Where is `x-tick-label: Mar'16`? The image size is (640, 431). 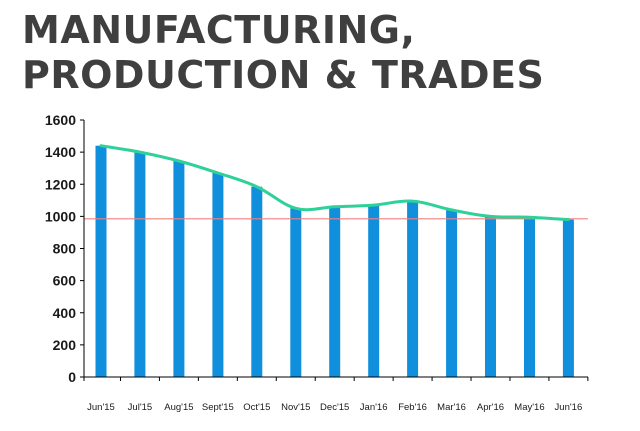
x-tick-label: Mar'16 is located at coordinates (451, 407).